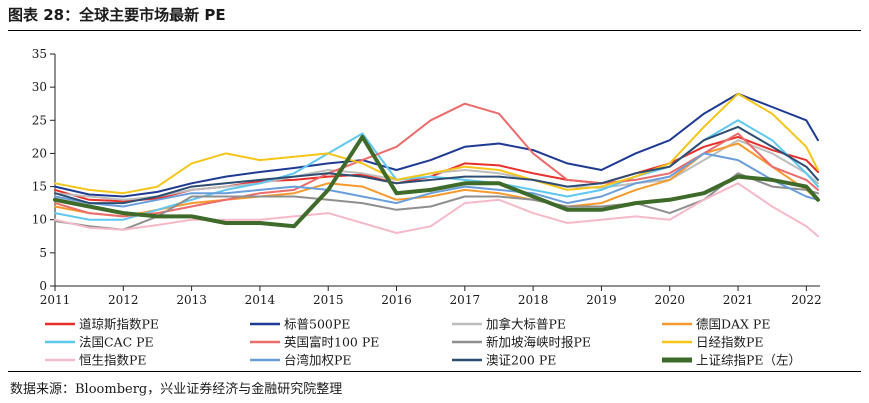 The width and height of the screenshot is (869, 403). Describe the element at coordinates (55, 300) in the screenshot. I see `x-tick-label: 2011` at that location.